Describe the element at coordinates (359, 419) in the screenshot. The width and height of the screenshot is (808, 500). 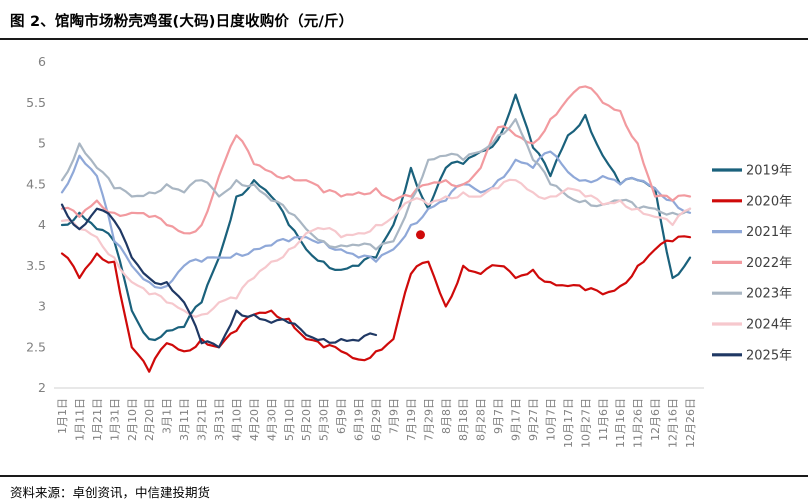
I see `x-tick-label: 6月19日` at that location.